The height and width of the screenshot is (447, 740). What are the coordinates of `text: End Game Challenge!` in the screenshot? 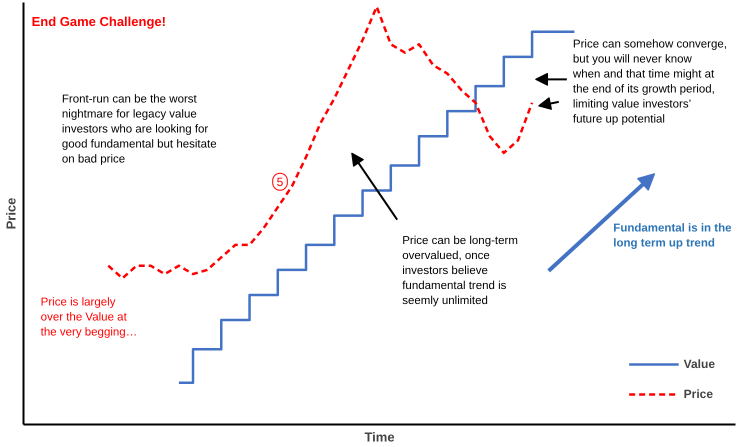 It's located at (99, 21).